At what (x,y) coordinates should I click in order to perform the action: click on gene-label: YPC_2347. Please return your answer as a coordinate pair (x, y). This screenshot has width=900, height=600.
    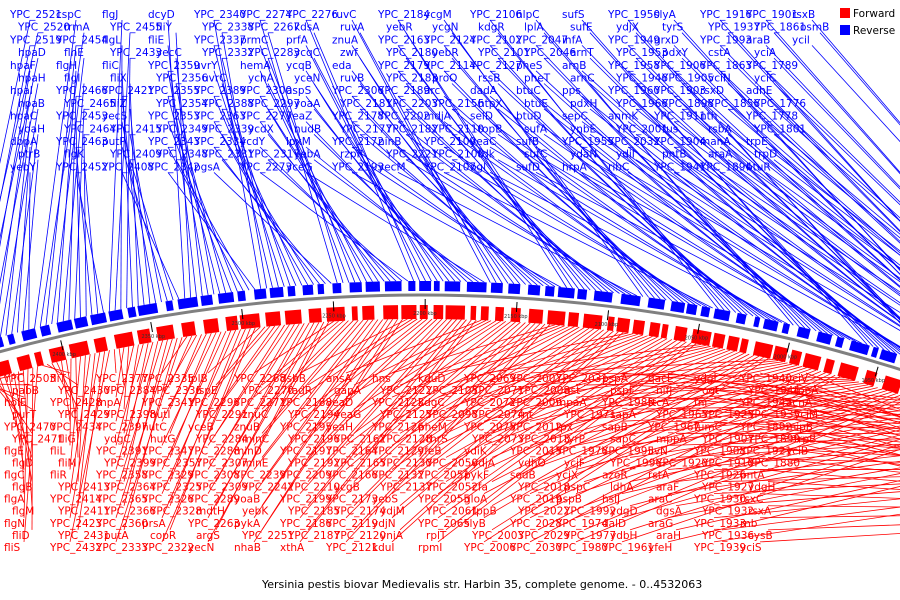
    Looking at the image, I should click on (167, 451).